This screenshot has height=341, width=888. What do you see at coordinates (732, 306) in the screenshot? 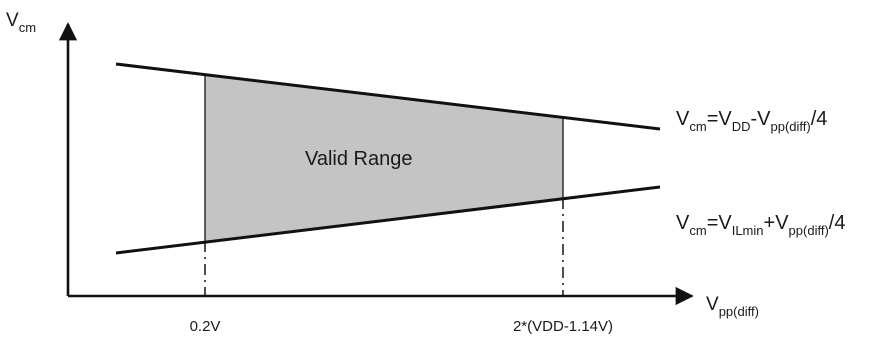
I see `x-axis-label: Vpp(diff)` at bounding box center [732, 306].